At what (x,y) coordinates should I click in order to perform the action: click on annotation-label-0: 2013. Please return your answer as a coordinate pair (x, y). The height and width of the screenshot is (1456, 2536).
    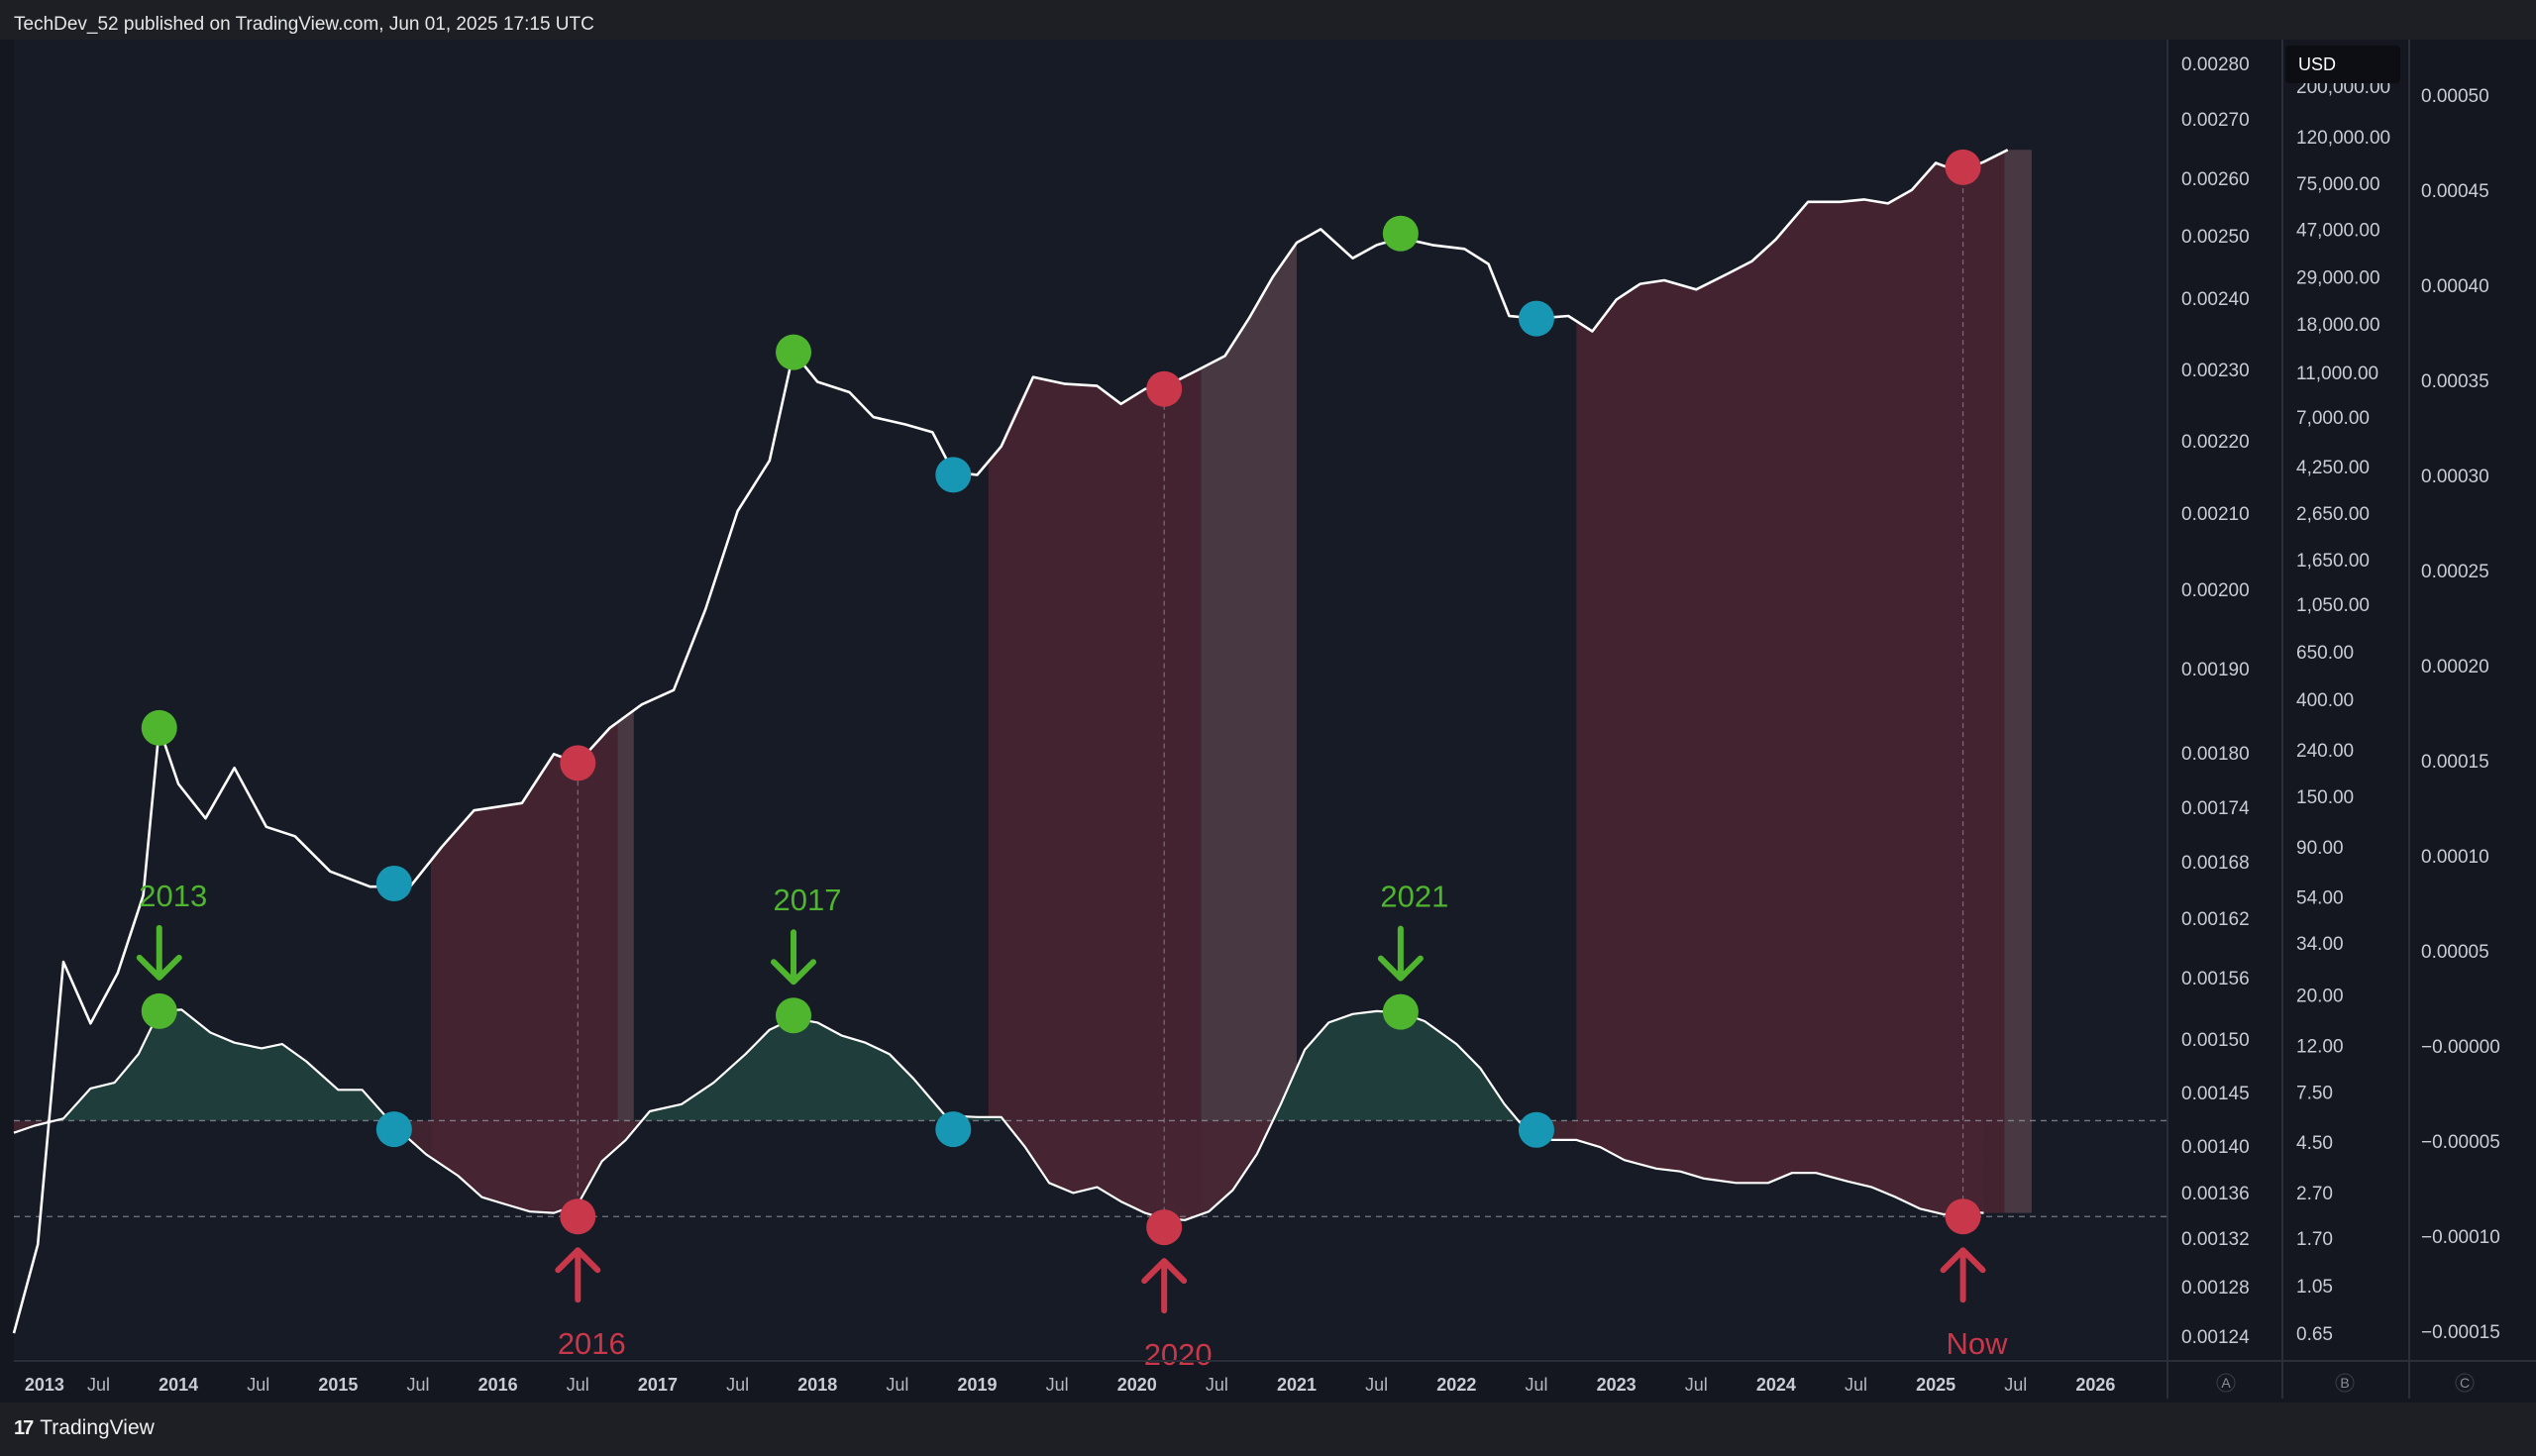
    Looking at the image, I should click on (173, 896).